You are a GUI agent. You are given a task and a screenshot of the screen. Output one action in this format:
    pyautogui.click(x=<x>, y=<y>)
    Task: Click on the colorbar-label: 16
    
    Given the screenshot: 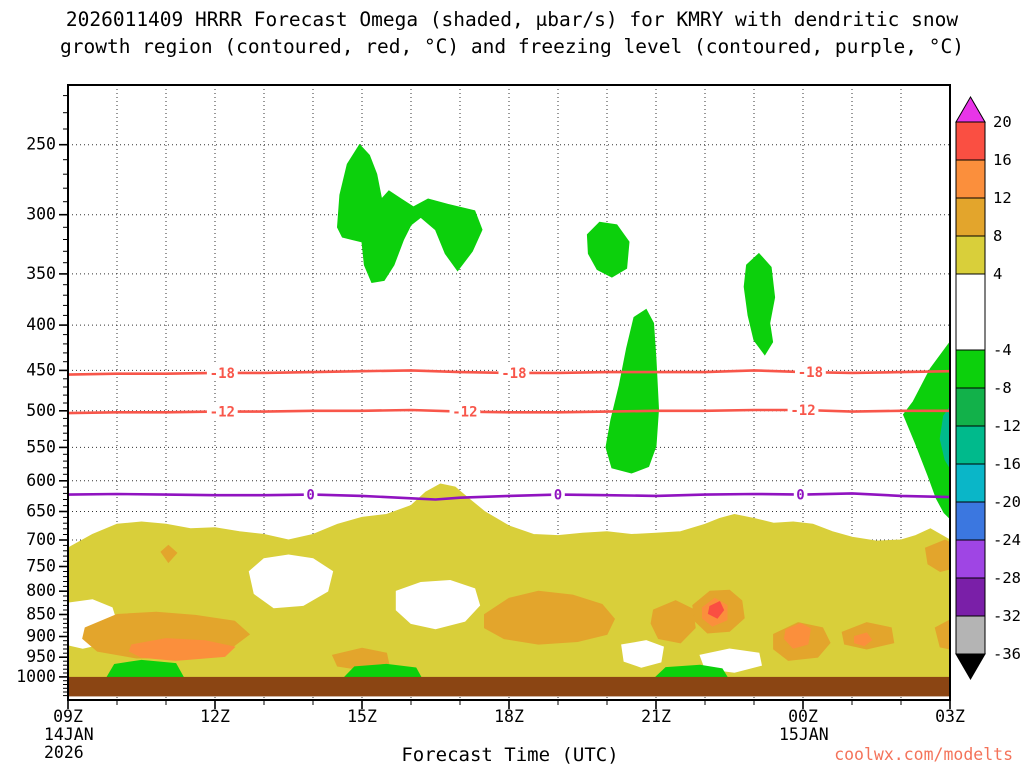 What is the action you would take?
    pyautogui.click(x=1002, y=160)
    